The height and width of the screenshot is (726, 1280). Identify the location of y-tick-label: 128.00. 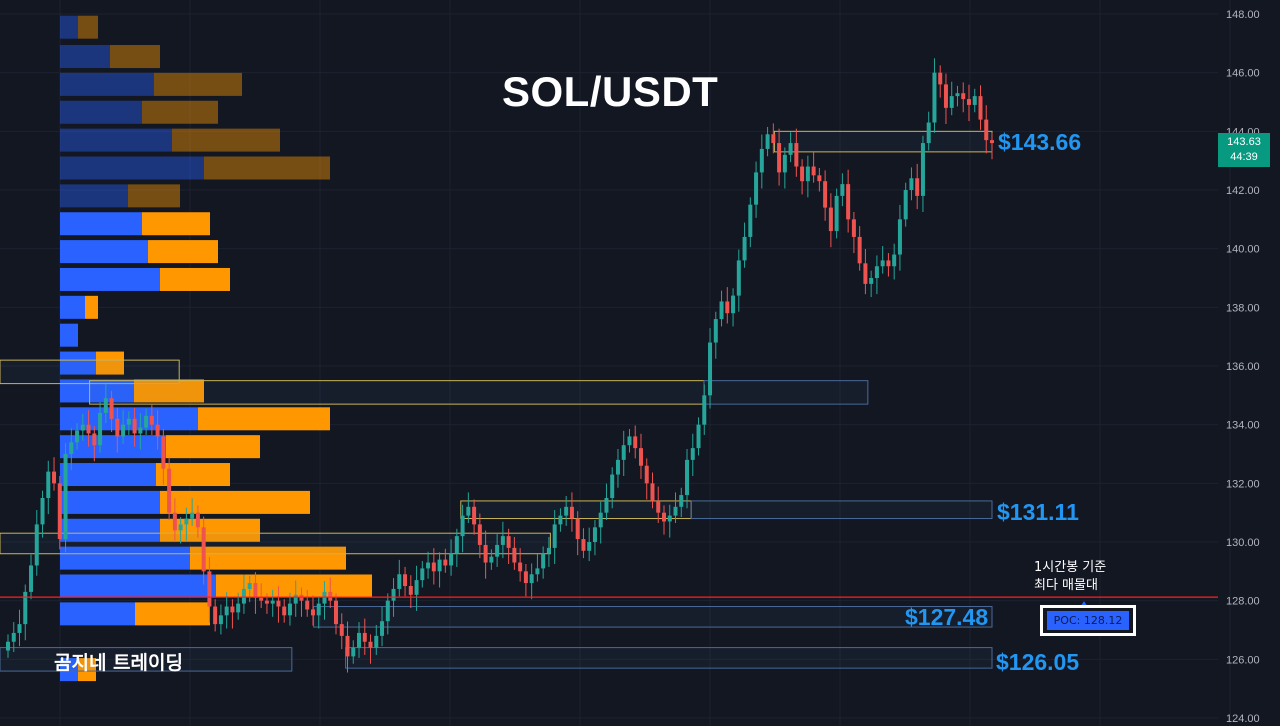
(1243, 602).